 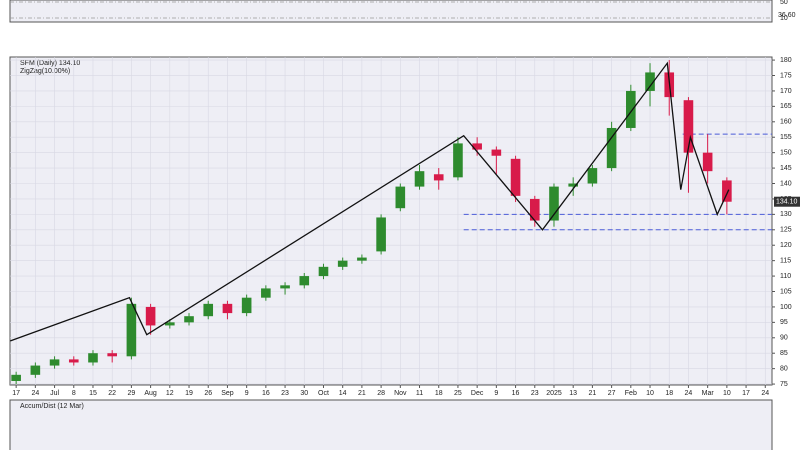 I want to click on x-tick-label: Nov, so click(x=400, y=393).